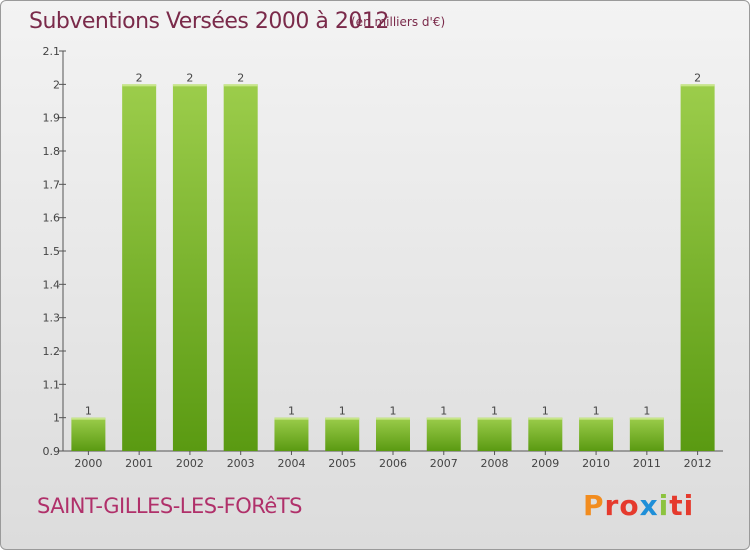 The height and width of the screenshot is (550, 750). I want to click on y-tick-label: 1.3, so click(52, 318).